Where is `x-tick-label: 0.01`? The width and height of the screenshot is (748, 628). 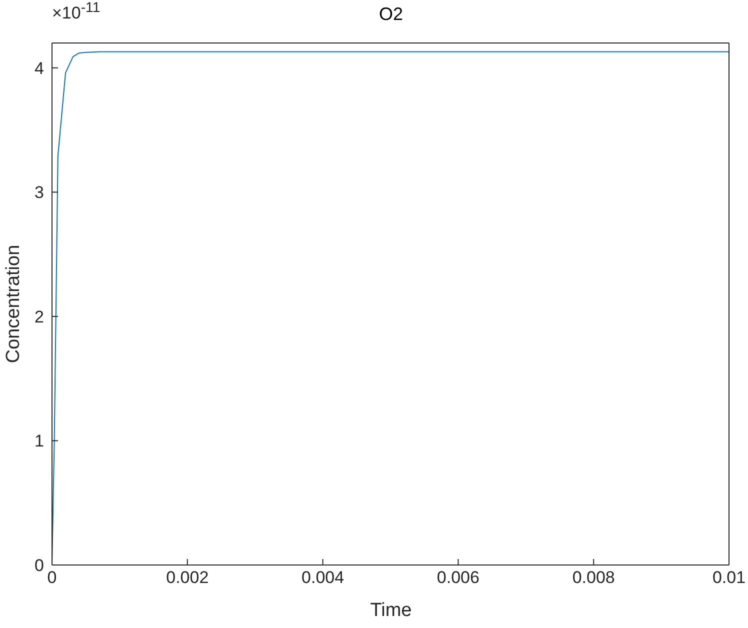
x-tick-label: 0.01 is located at coordinates (729, 578).